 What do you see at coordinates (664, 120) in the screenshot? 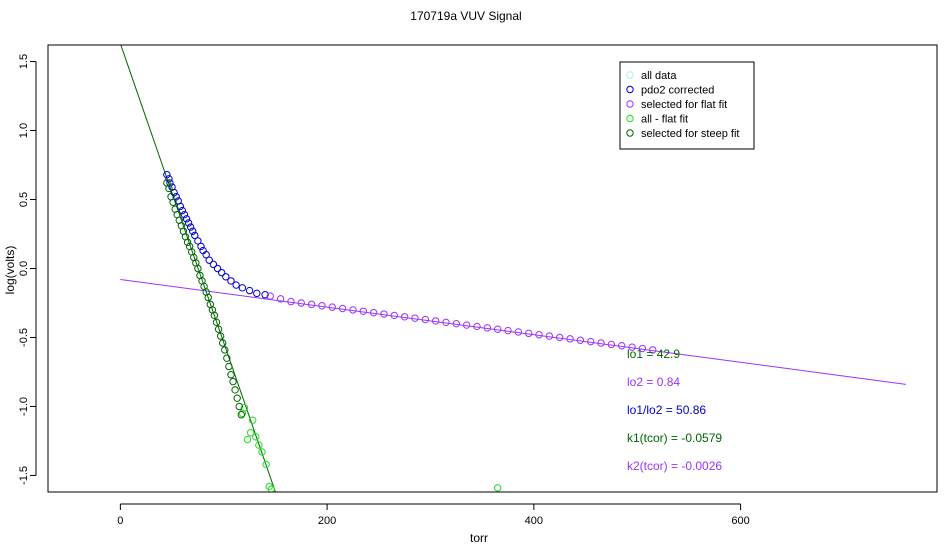
I see `legend-label: all - flat fit` at bounding box center [664, 120].